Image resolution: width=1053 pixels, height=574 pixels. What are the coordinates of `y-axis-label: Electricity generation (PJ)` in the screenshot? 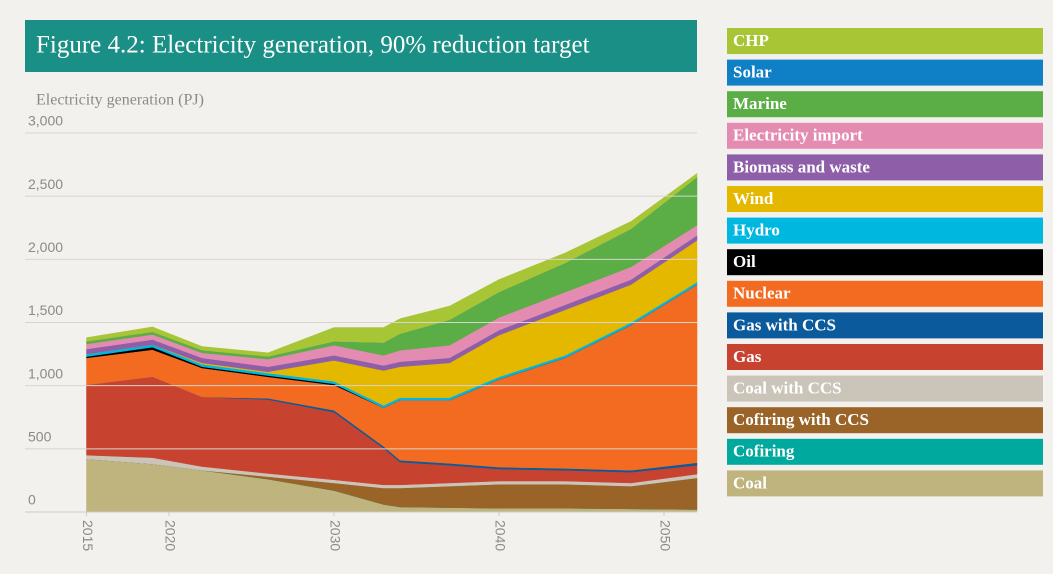 It's located at (120, 100).